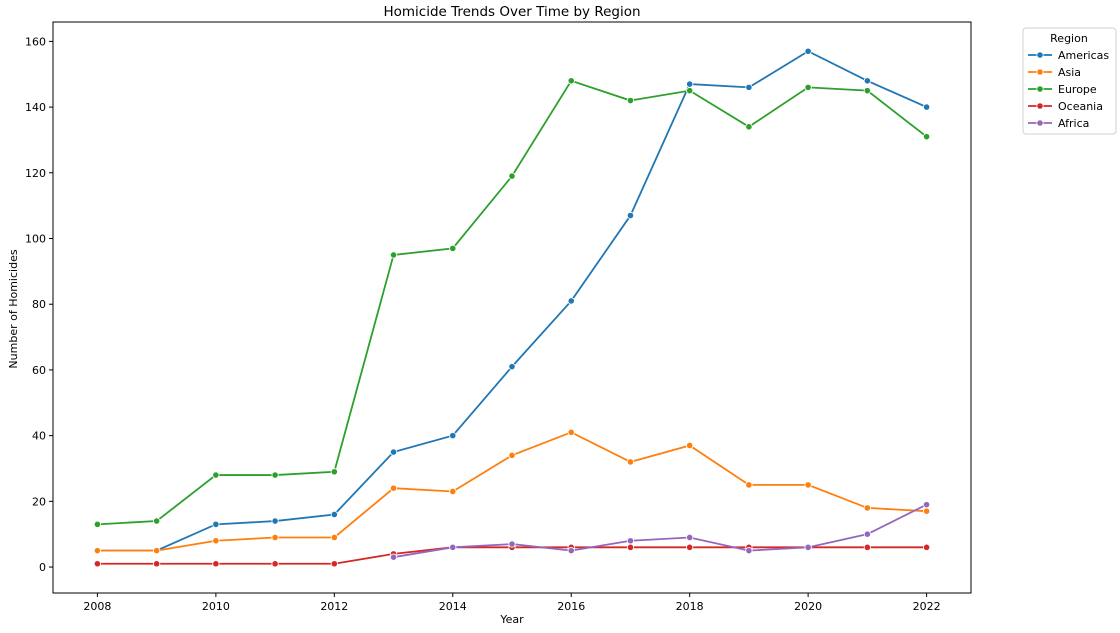 This screenshot has width=1120, height=633. What do you see at coordinates (39, 370) in the screenshot?
I see `y-tick-label: 60` at bounding box center [39, 370].